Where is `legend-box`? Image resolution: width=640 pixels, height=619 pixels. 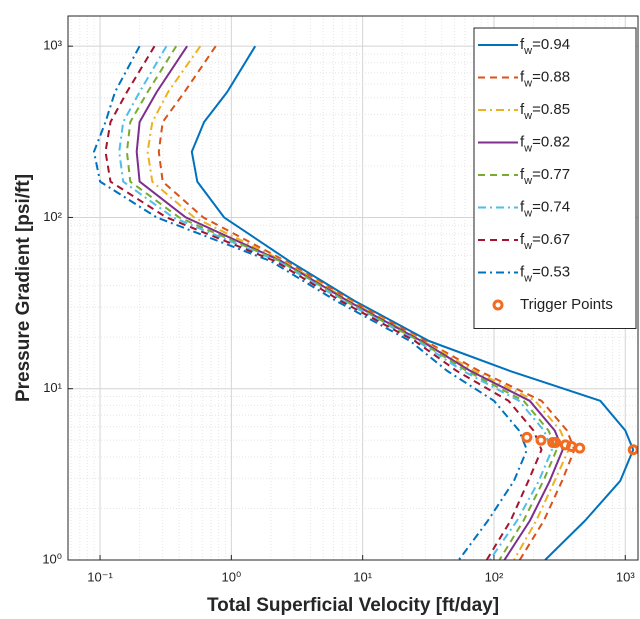
legend-box is located at coordinates (555, 178).